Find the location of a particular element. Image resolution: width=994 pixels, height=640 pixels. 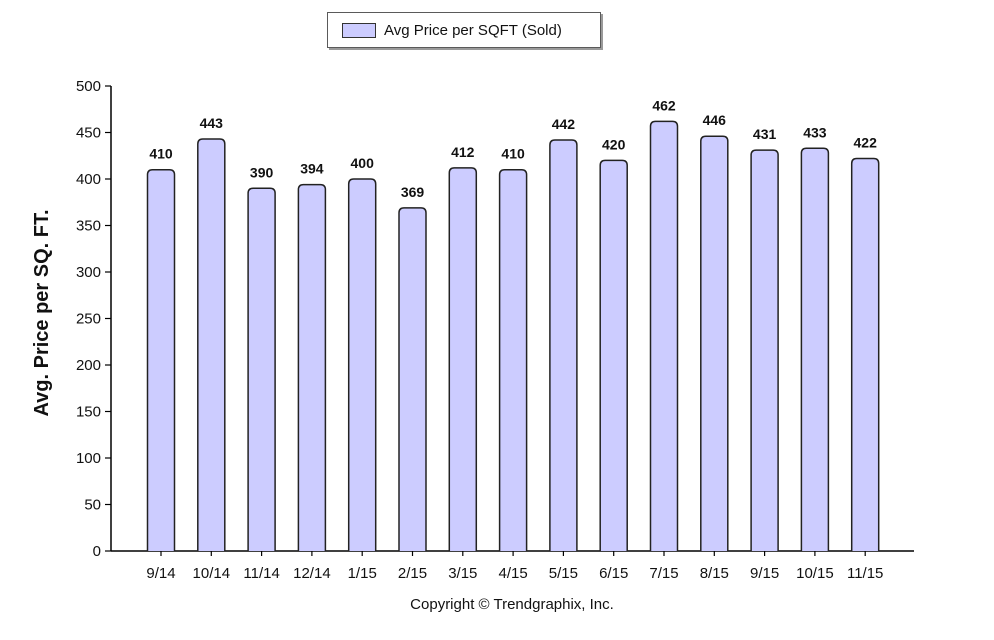

data-label: 394 is located at coordinates (312, 169).